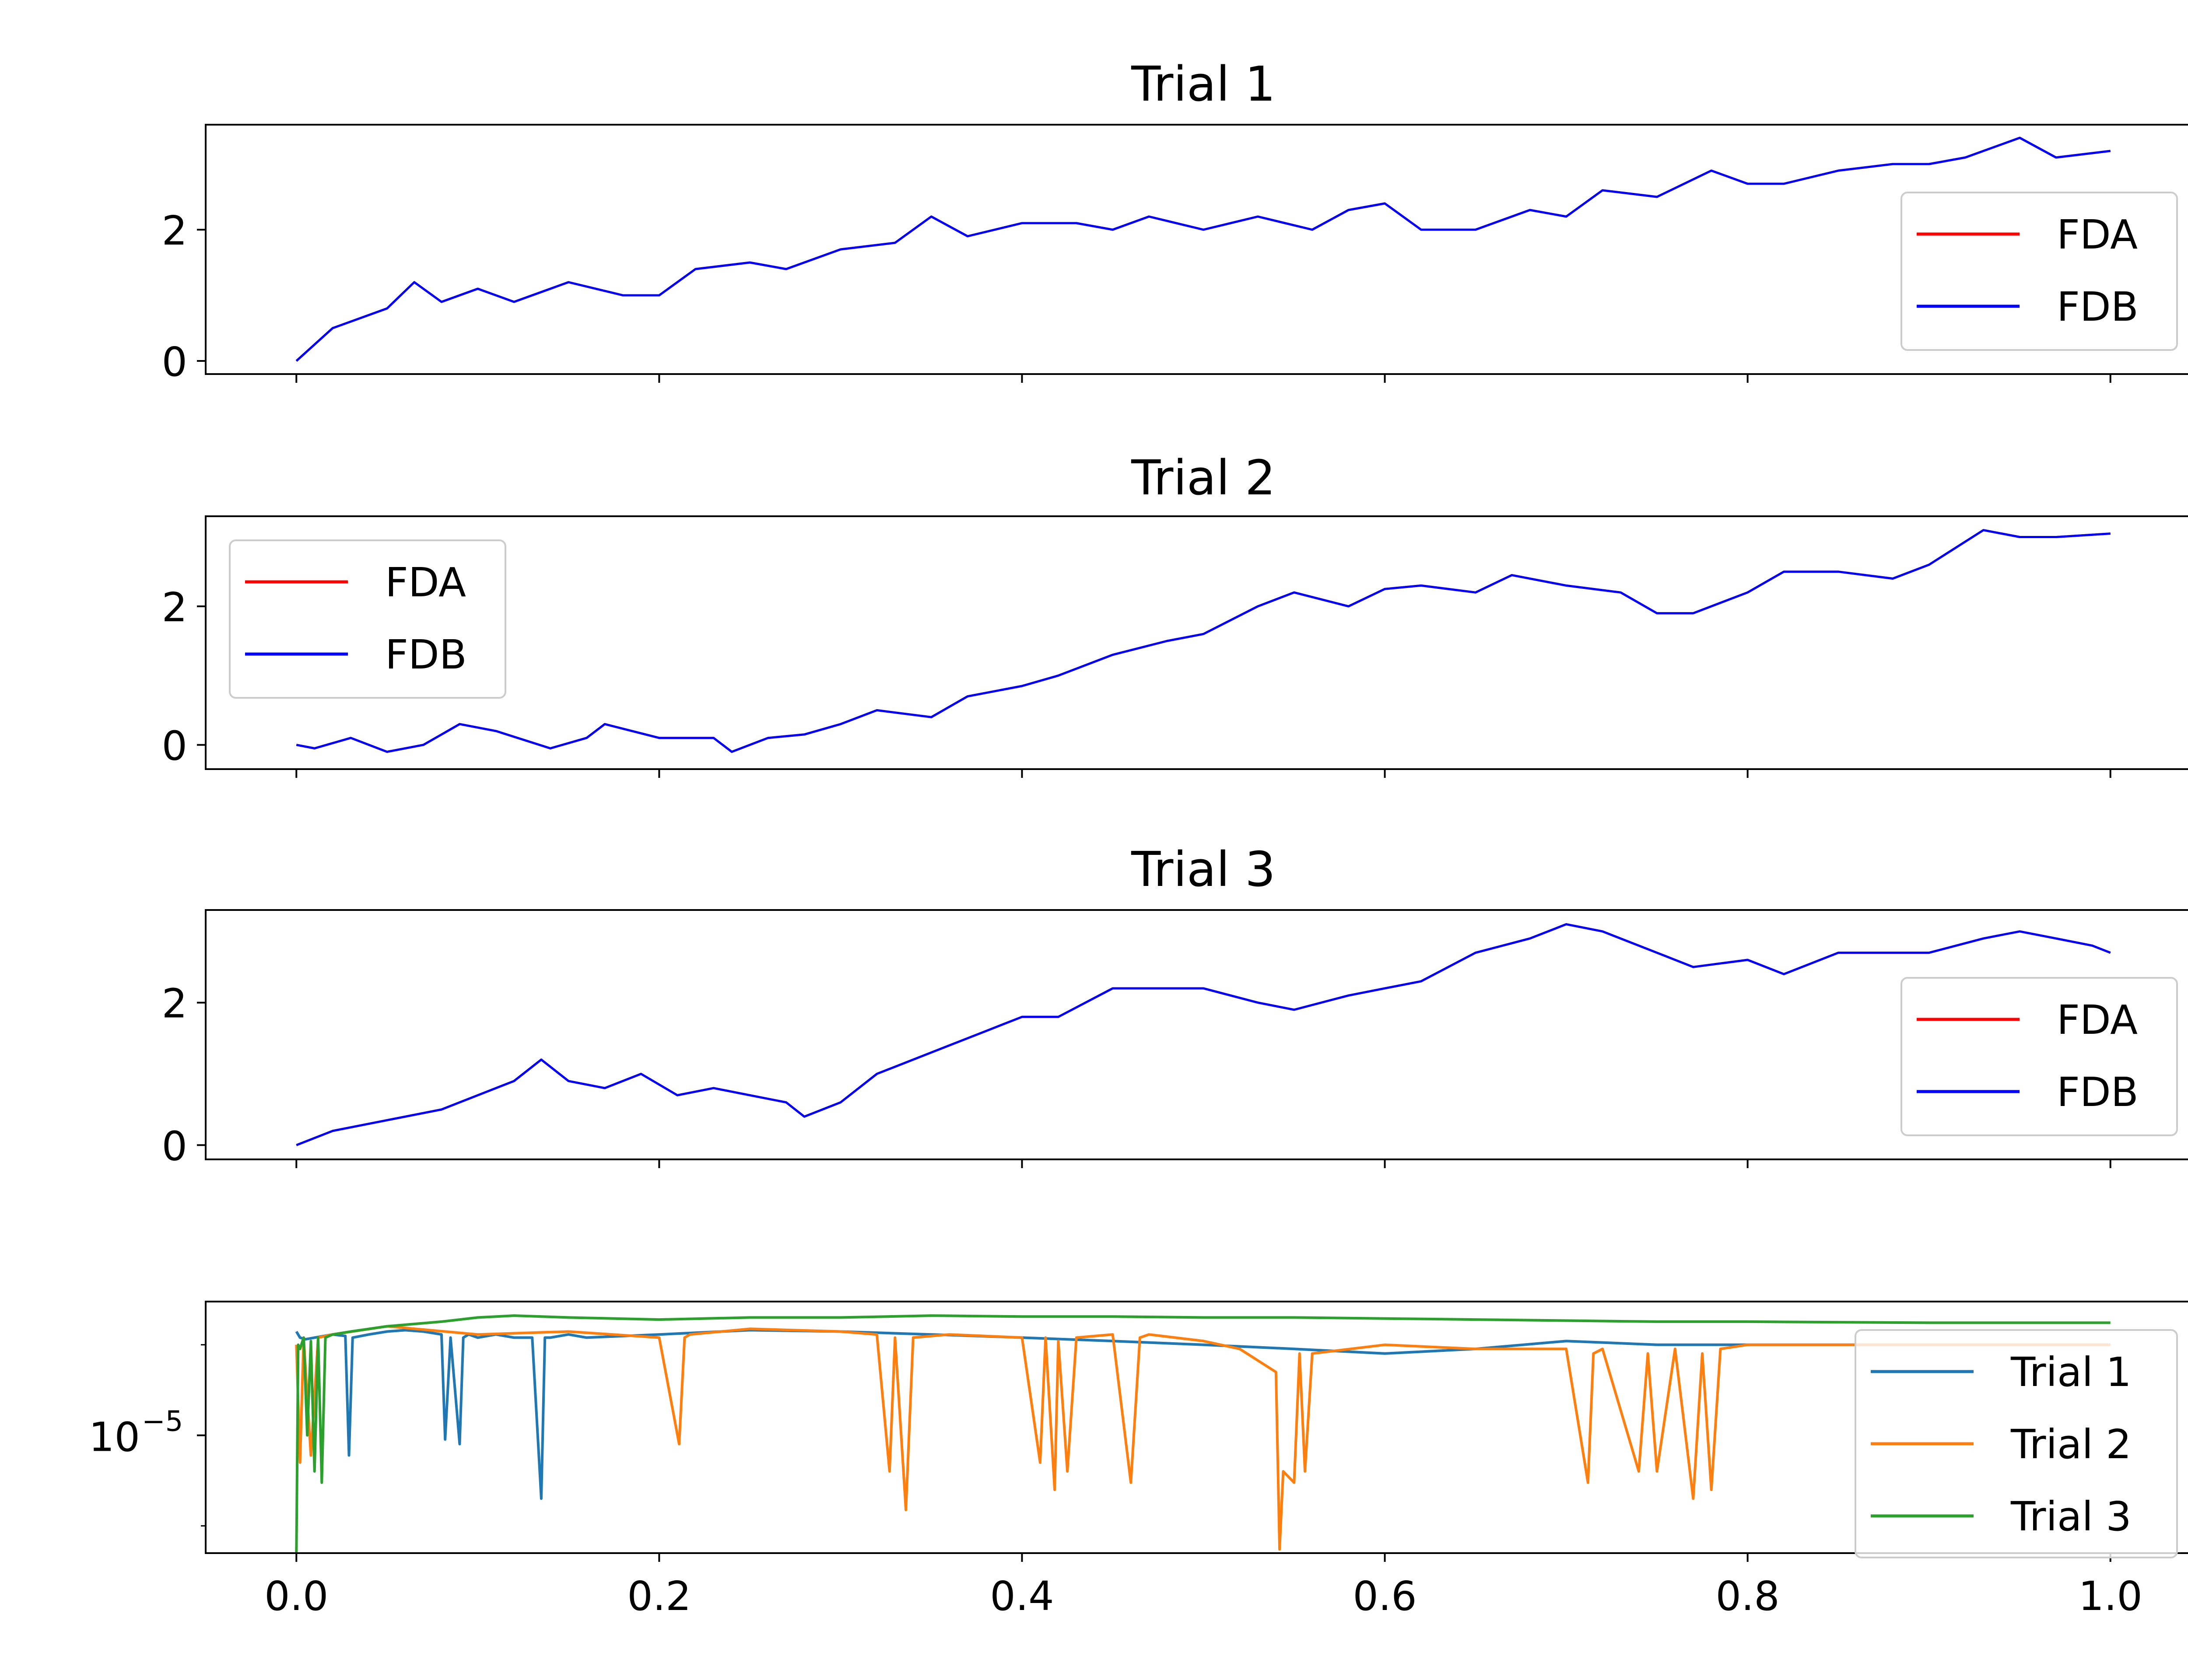  Describe the element at coordinates (162, 1422) in the screenshot. I see `y-tick-label-exponent: −5` at that location.